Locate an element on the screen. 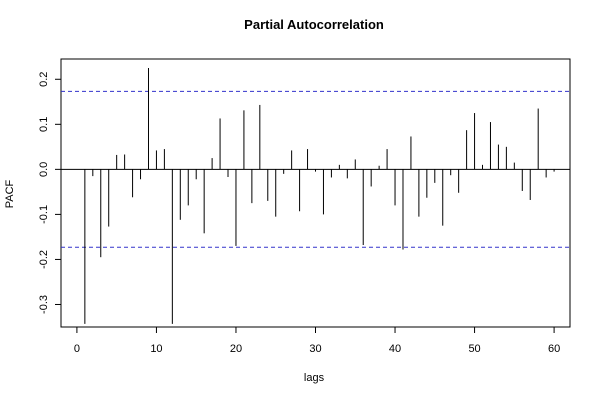  y-tick-label: 0.2 is located at coordinates (44, 79).